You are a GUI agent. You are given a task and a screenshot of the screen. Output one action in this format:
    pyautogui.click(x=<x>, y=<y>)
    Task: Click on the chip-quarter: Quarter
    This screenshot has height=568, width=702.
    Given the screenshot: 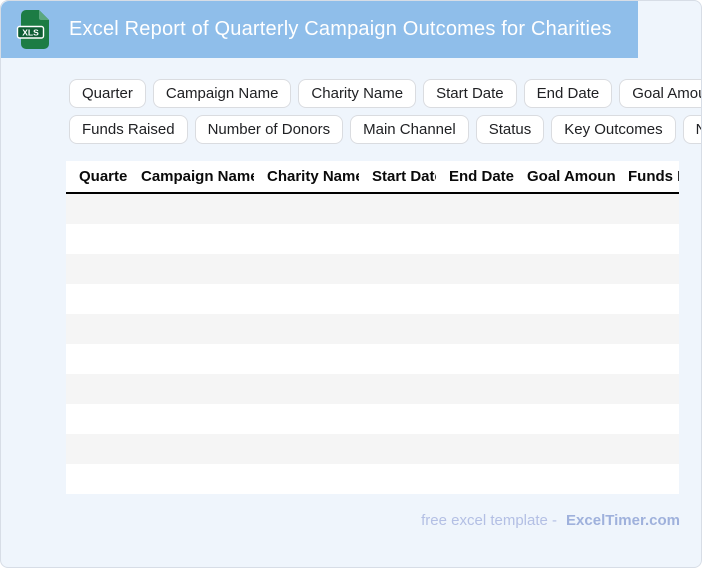 What is the action you would take?
    pyautogui.click(x=107, y=93)
    